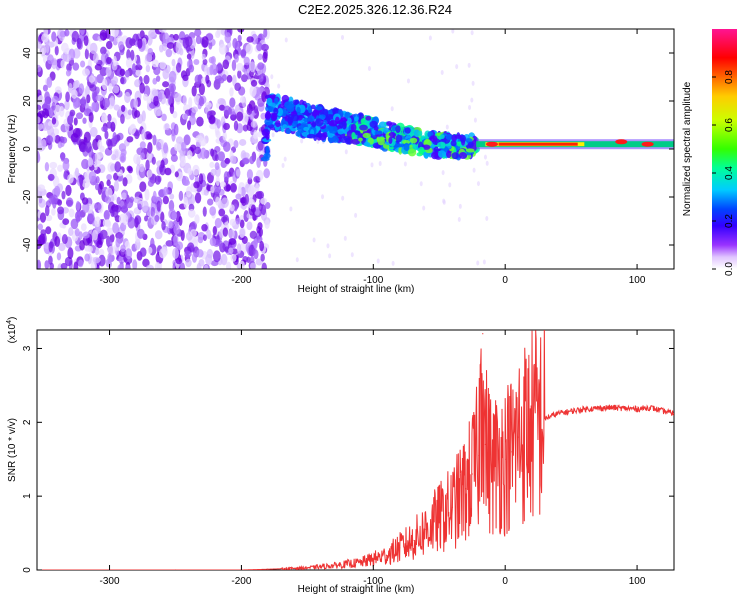  Describe the element at coordinates (729, 77) in the screenshot. I see `colorbar-tick-label: 0.8` at that location.